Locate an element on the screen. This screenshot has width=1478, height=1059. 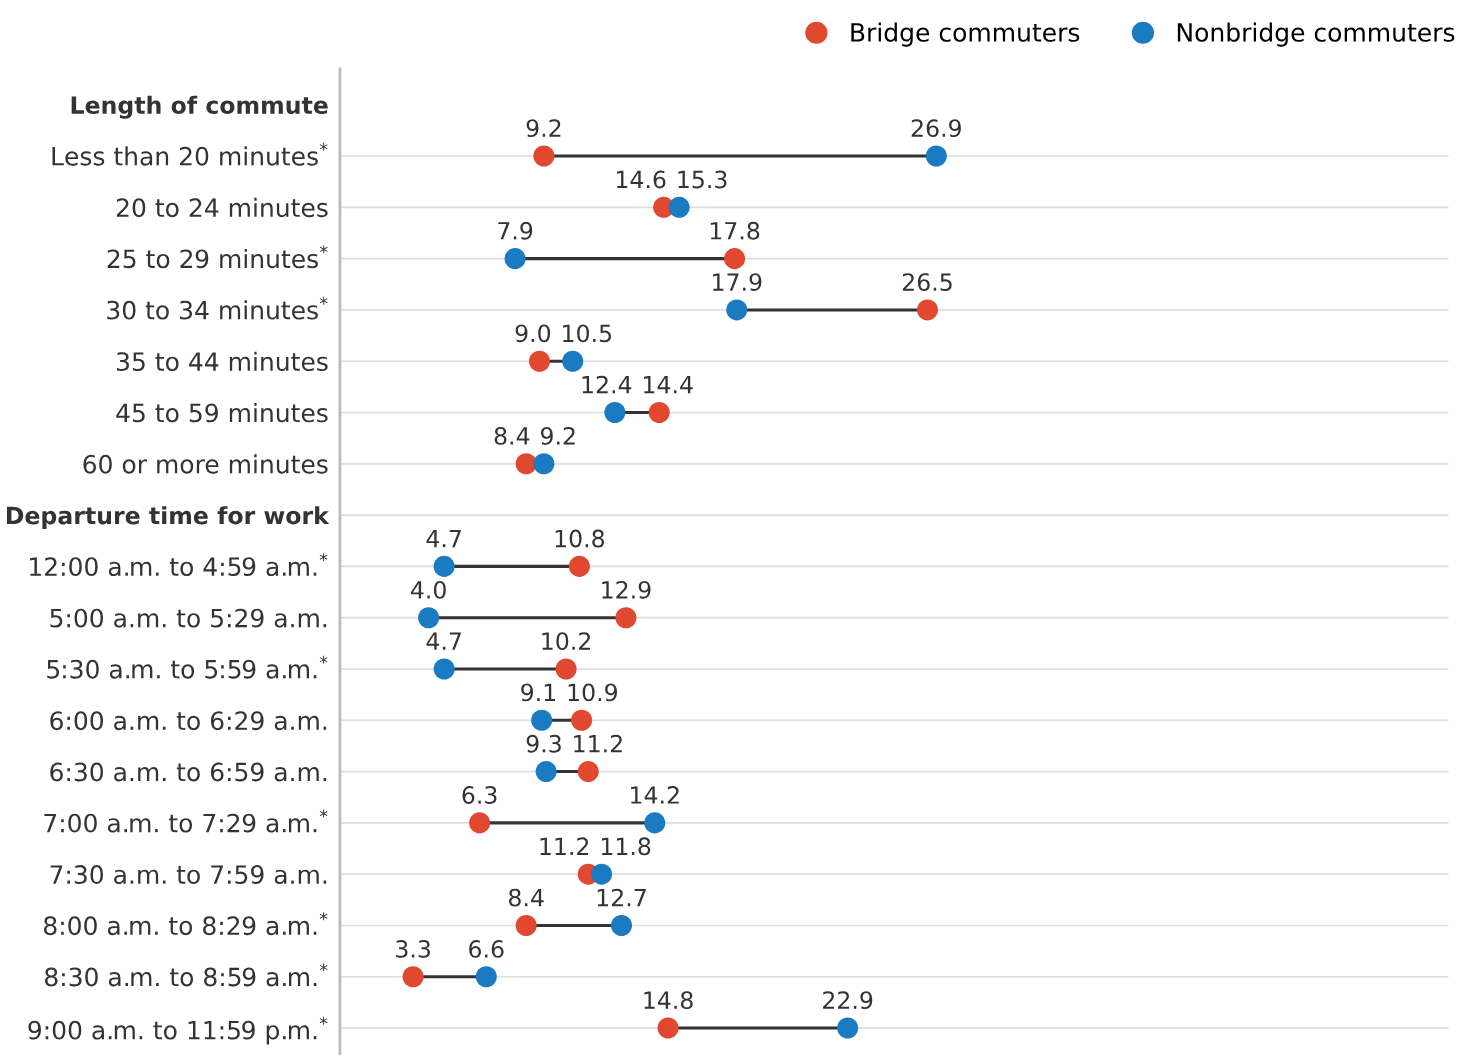
y-tick-label: 5:30 a.m. to 5:59 a.m.$^{*}$ is located at coordinates (187, 667).